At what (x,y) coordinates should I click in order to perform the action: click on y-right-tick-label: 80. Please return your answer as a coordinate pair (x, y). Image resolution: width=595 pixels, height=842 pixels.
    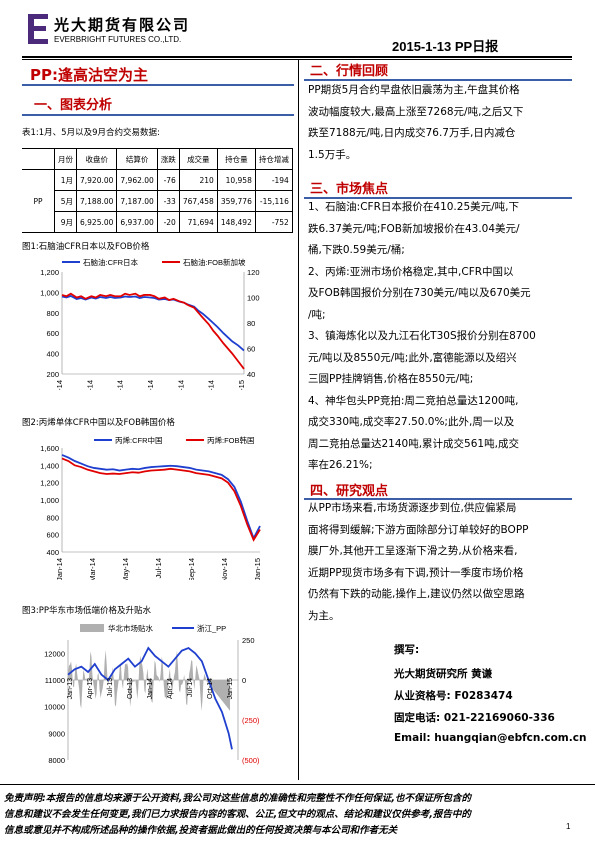
    Looking at the image, I should click on (251, 323).